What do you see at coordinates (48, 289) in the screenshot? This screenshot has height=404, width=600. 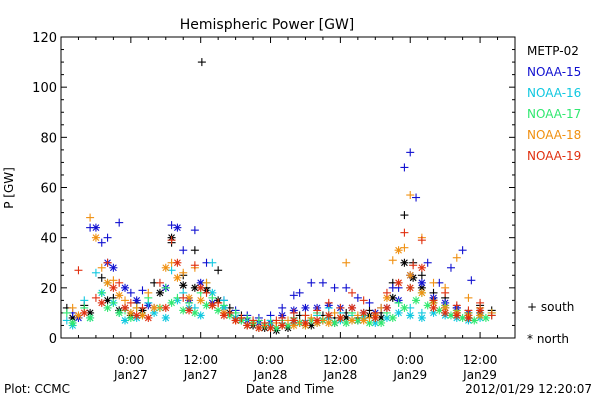 I see `y-tick-label: 20` at bounding box center [48, 289].